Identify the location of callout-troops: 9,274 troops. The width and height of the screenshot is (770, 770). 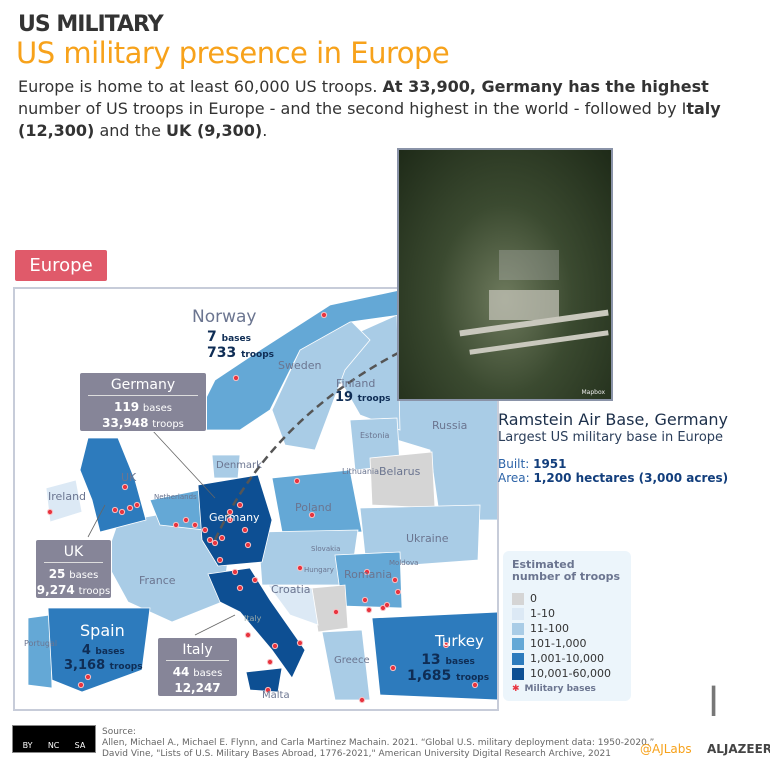
(73, 591).